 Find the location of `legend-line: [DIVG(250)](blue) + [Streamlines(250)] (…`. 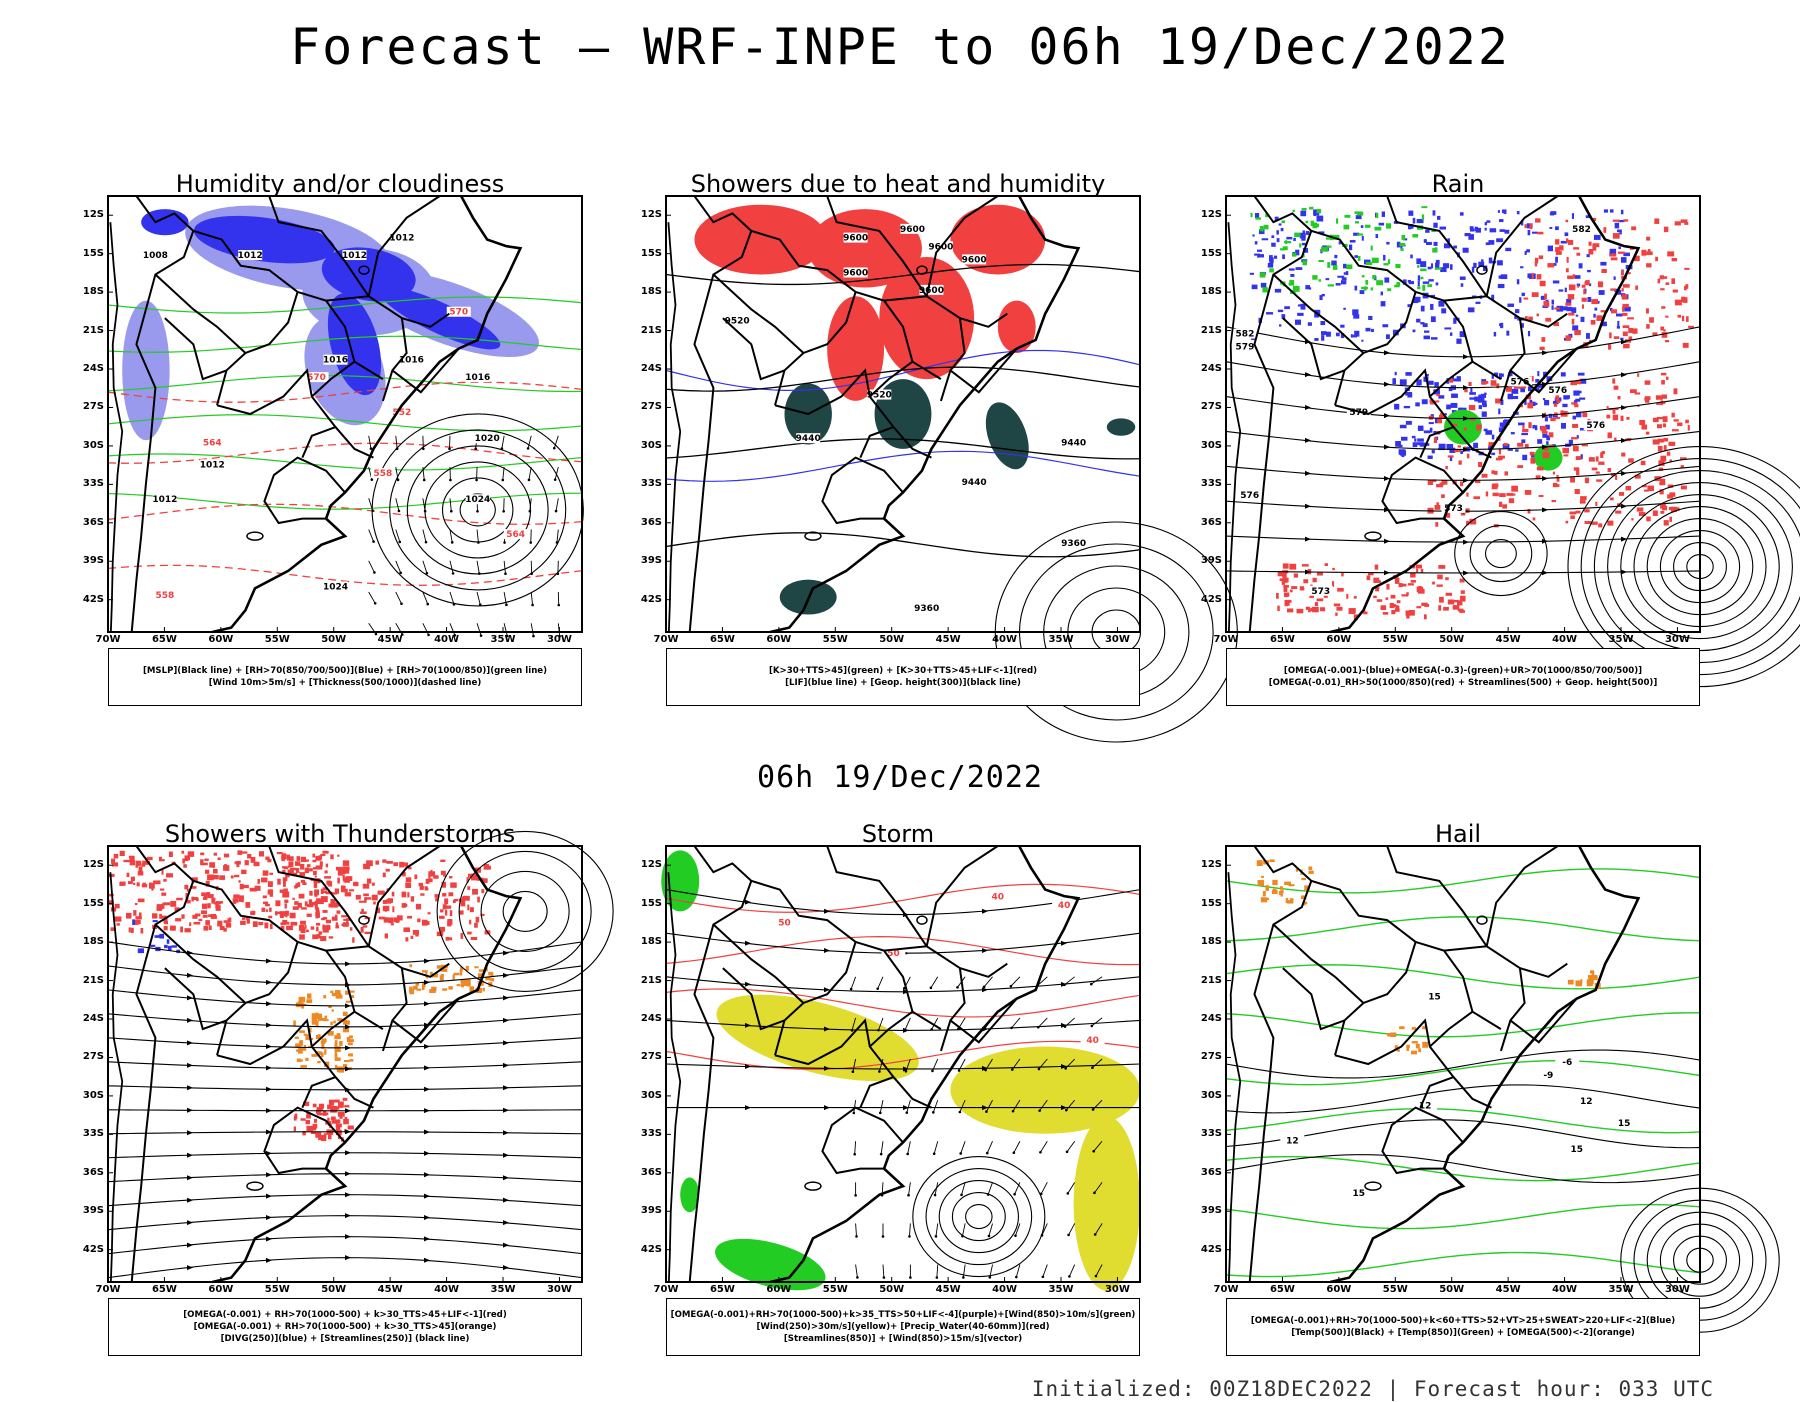

legend-line: [DIVG(250)](blue) + [Streamlines(250)] (… is located at coordinates (345, 1339).